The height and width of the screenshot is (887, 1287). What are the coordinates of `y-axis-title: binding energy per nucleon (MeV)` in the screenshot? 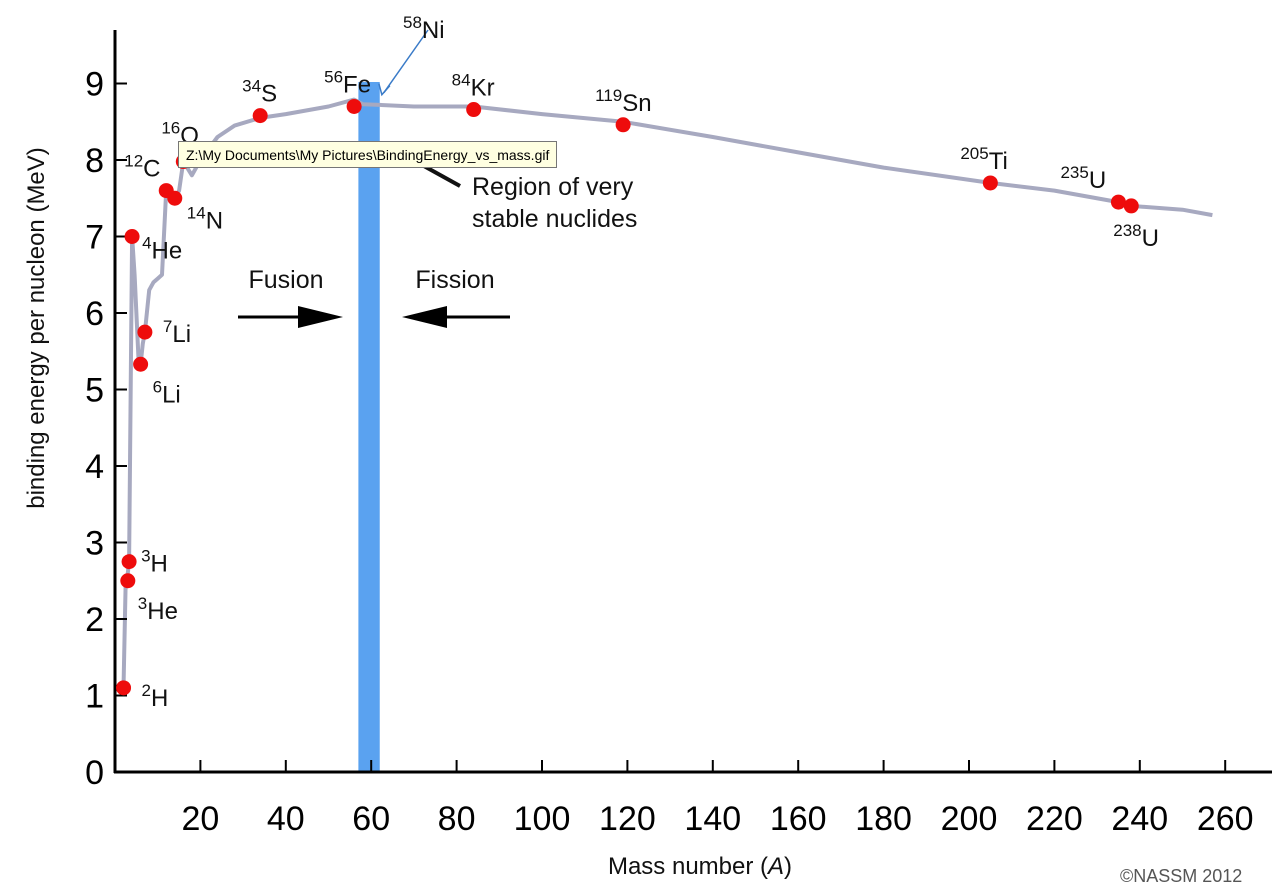 It's located at (36, 328).